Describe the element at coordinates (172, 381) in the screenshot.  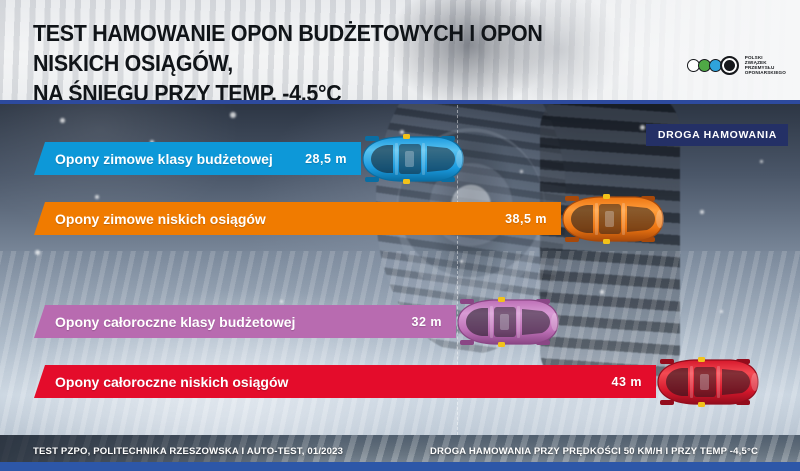
I see `bar-label-4: Opony całoroczne niskich osiągów` at that location.